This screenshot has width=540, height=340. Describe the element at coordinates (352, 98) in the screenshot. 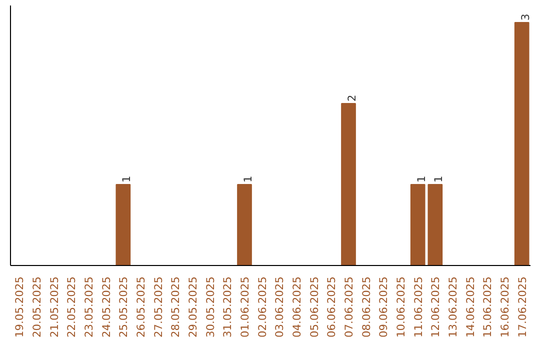

I see `data-label: 2` at that location.